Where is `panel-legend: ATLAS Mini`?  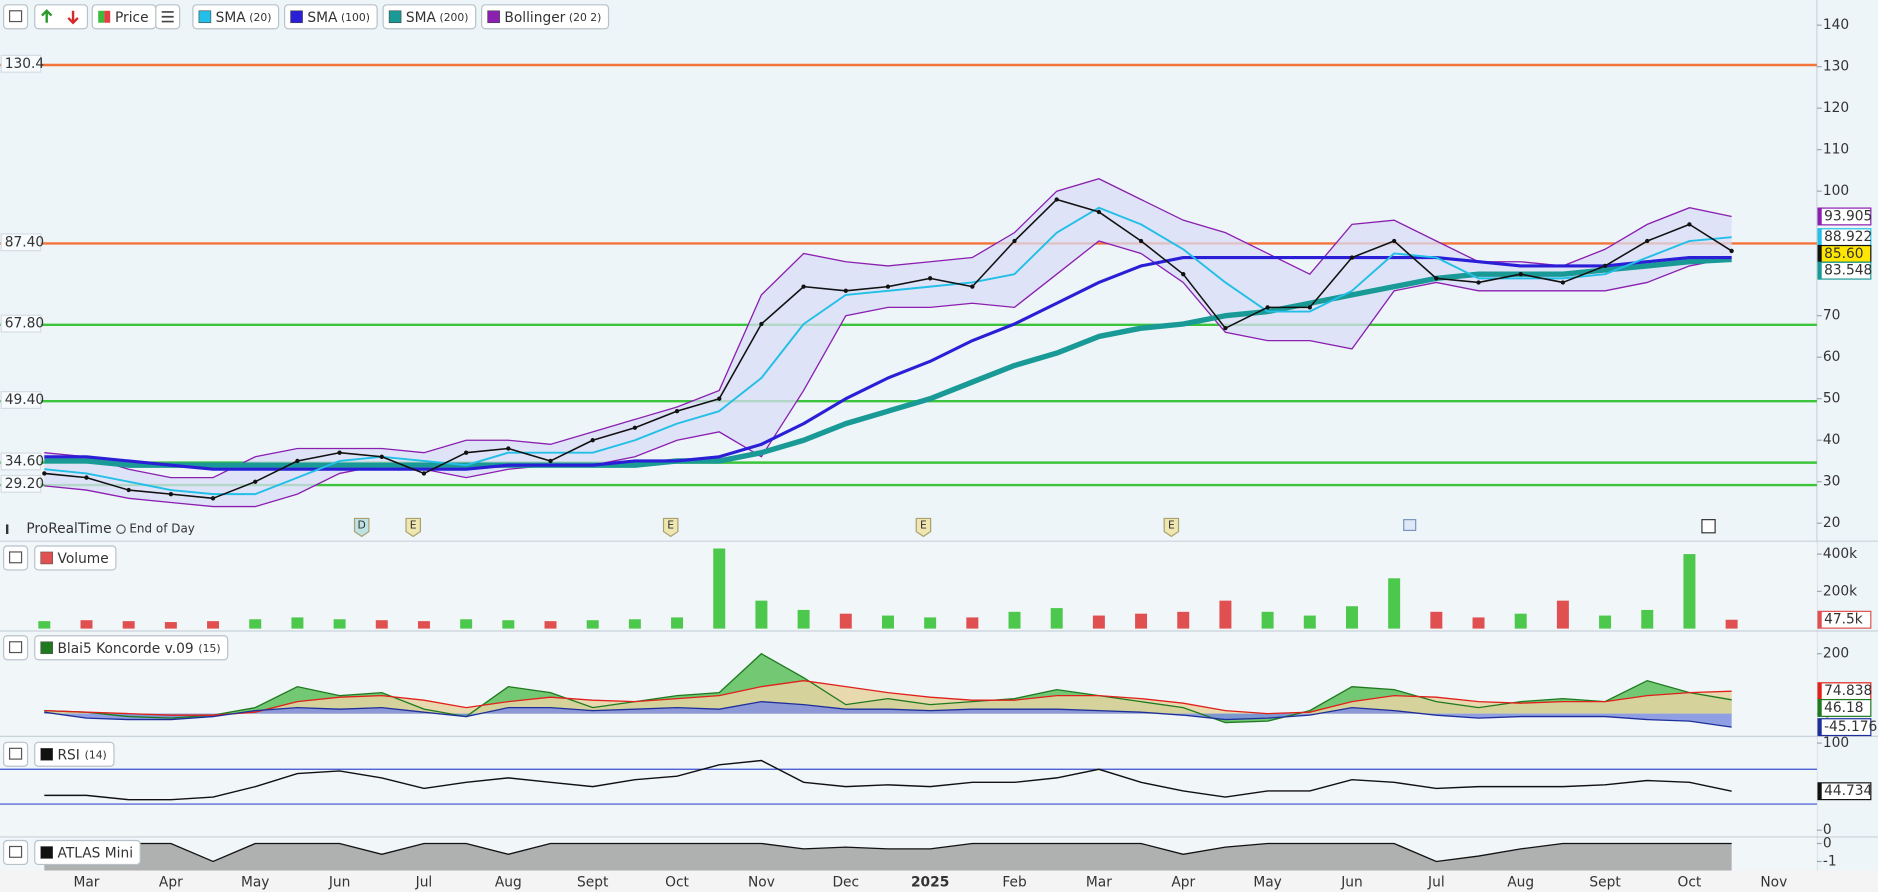 panel-legend: ATLAS Mini is located at coordinates (71, 852).